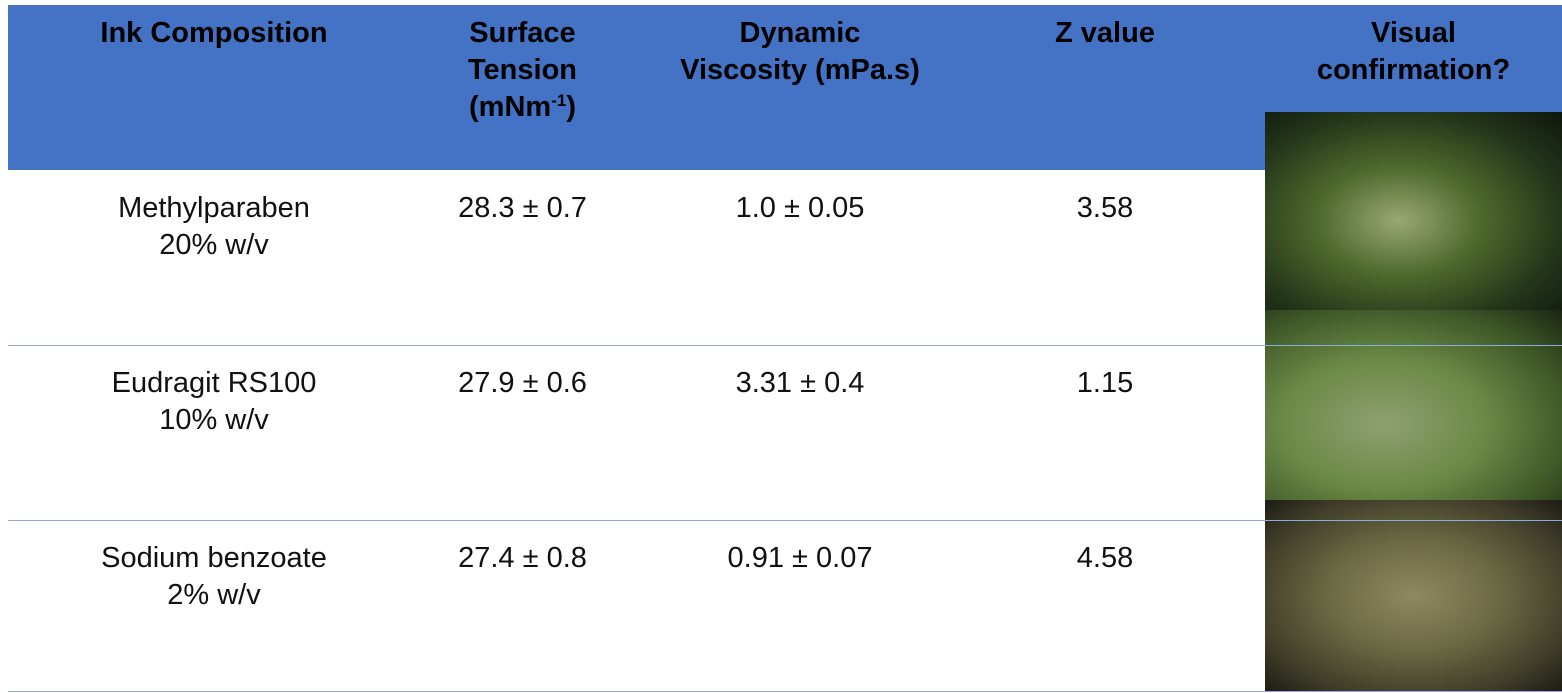 The image size is (1562, 693). I want to click on header-cell: Dynamic Viscosity (mPa.s), so click(800, 52).